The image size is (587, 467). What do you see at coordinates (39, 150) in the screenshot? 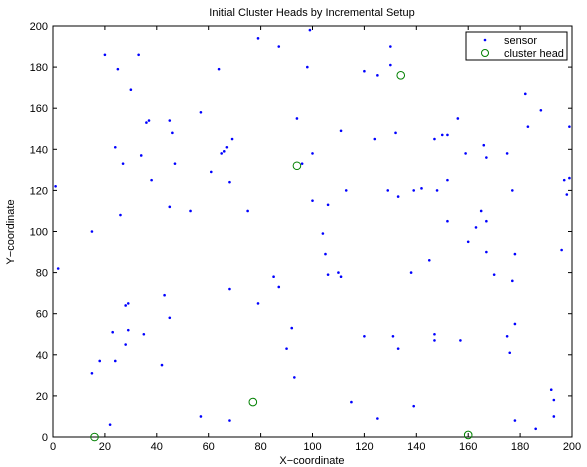
I see `y-tick-label: 140` at bounding box center [39, 150].